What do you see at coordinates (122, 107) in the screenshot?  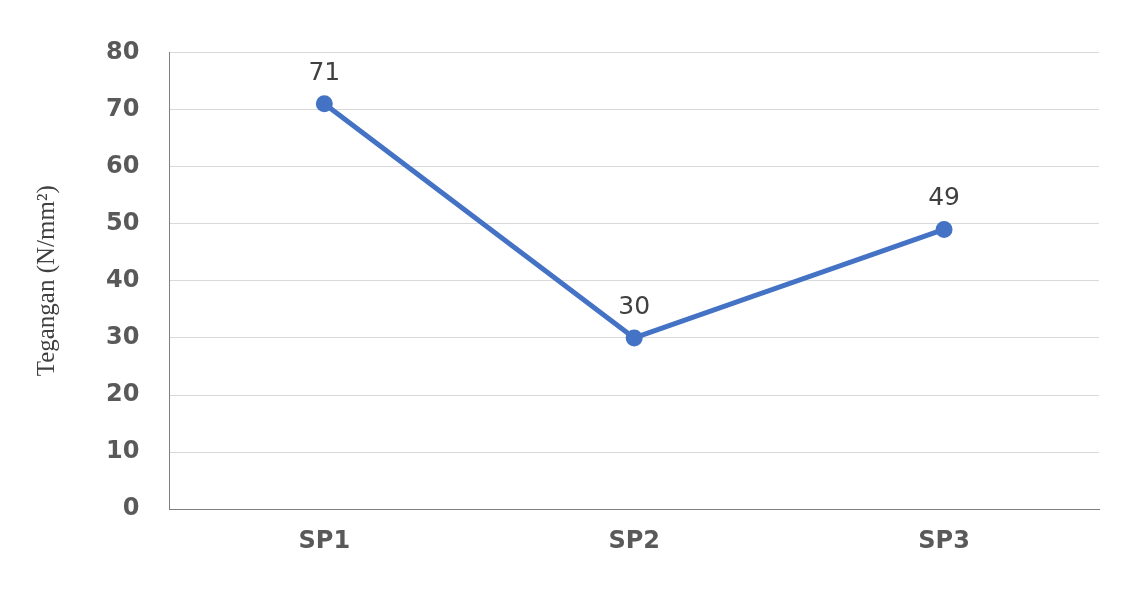 I see `y-tick-label: 70` at bounding box center [122, 107].